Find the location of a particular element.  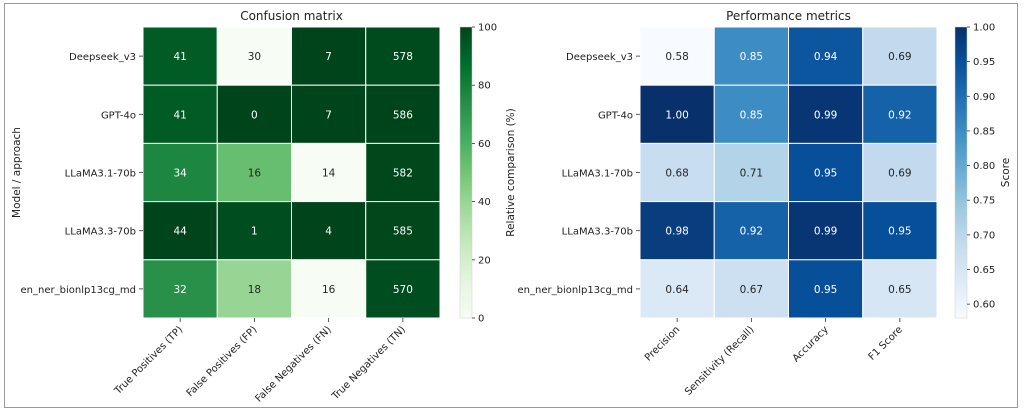

cell-value-label: 0.65 is located at coordinates (899, 290).